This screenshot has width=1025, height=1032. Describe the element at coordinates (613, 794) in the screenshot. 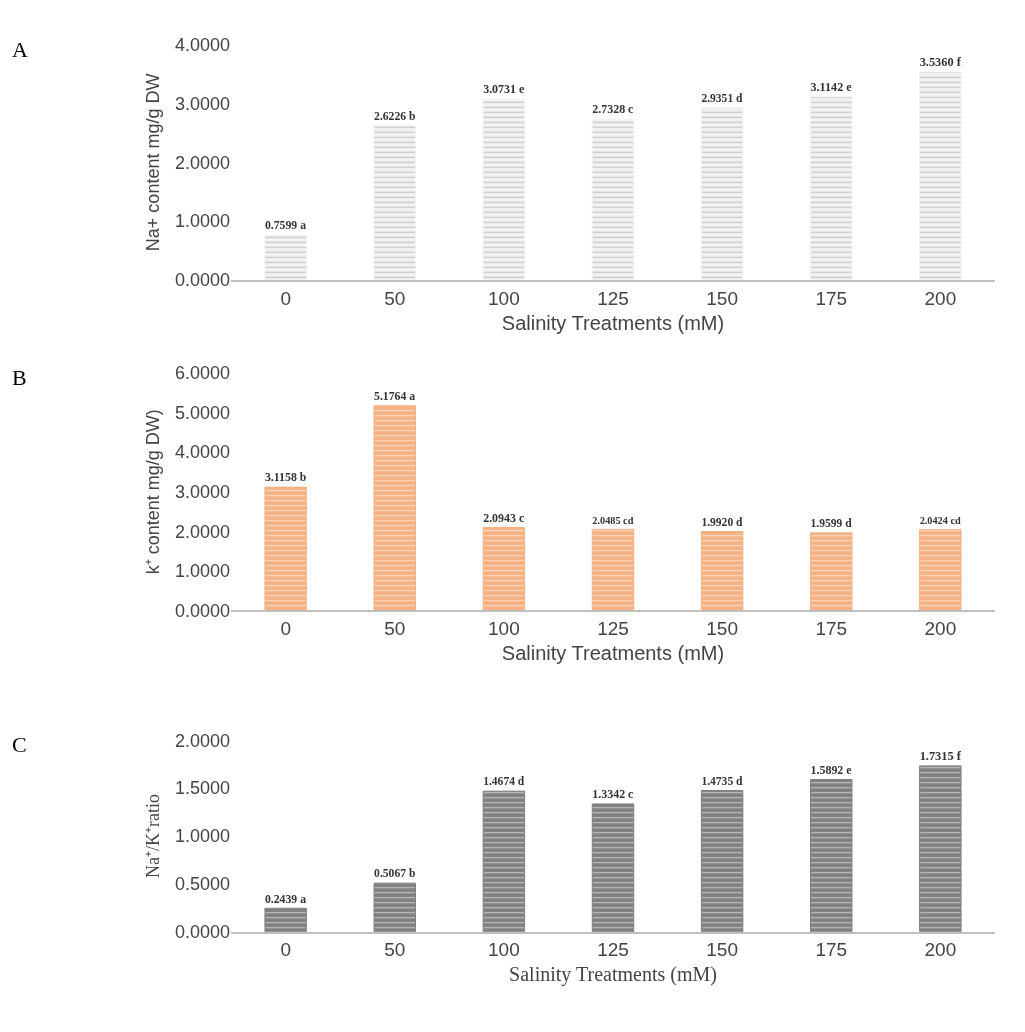

I see `data-label: 1.3342 c` at that location.